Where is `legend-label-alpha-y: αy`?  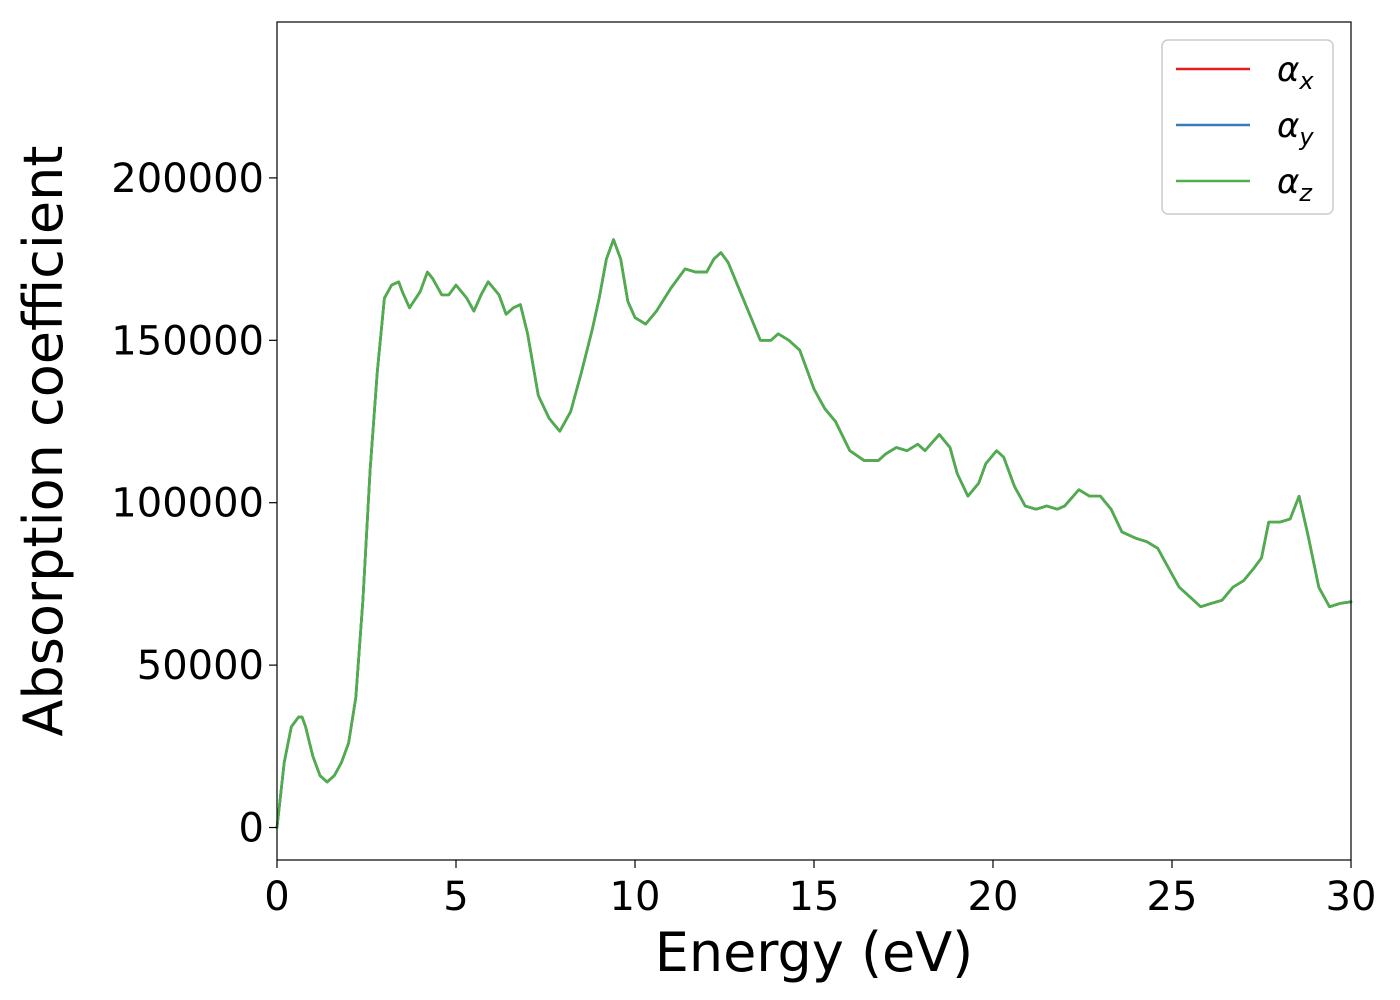 legend-label-alpha-y: αy is located at coordinates (1295, 128).